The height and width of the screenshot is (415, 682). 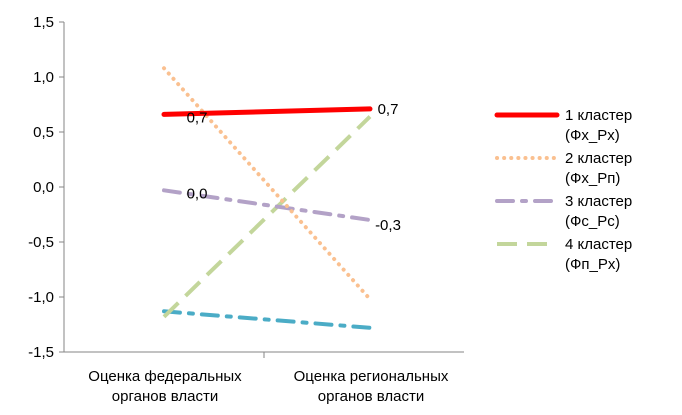 What do you see at coordinates (197, 193) in the screenshot?
I see `data-label: 0,0` at bounding box center [197, 193].